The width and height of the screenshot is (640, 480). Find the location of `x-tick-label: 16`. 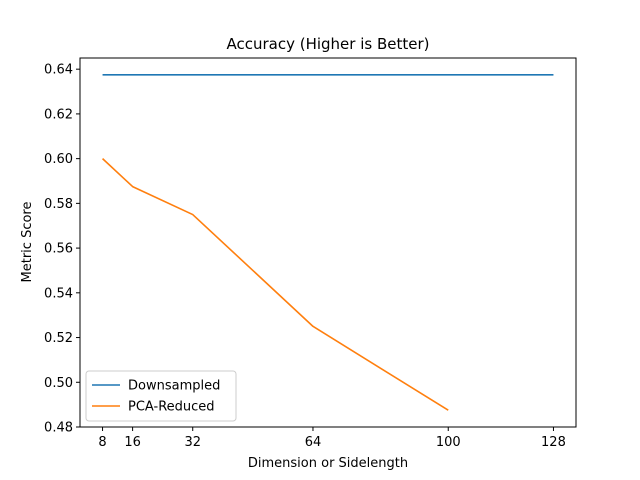

x-tick-label: 16 is located at coordinates (132, 442).